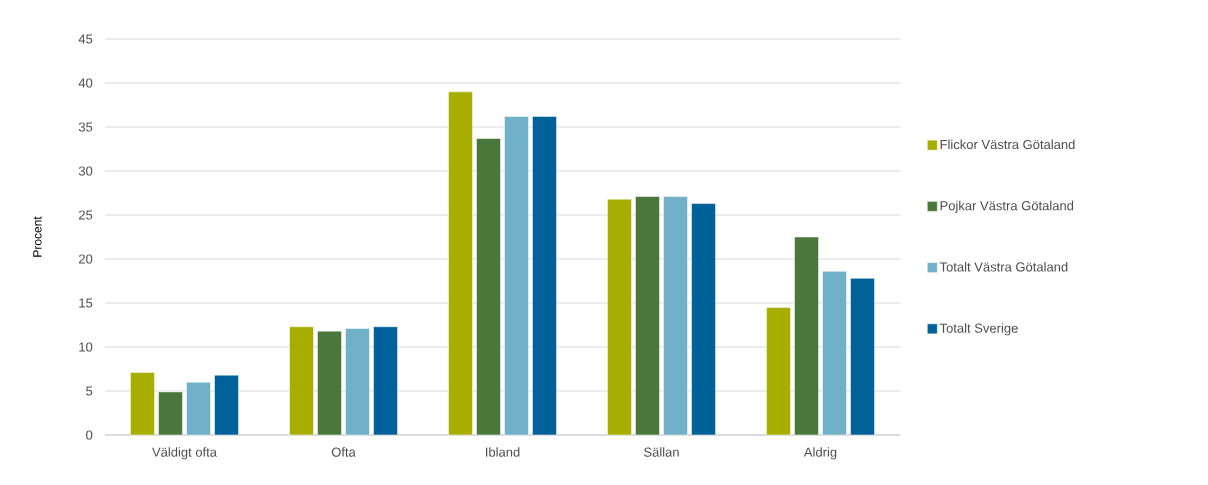  What do you see at coordinates (661, 452) in the screenshot?
I see `x-tick-label: Sällan` at bounding box center [661, 452].